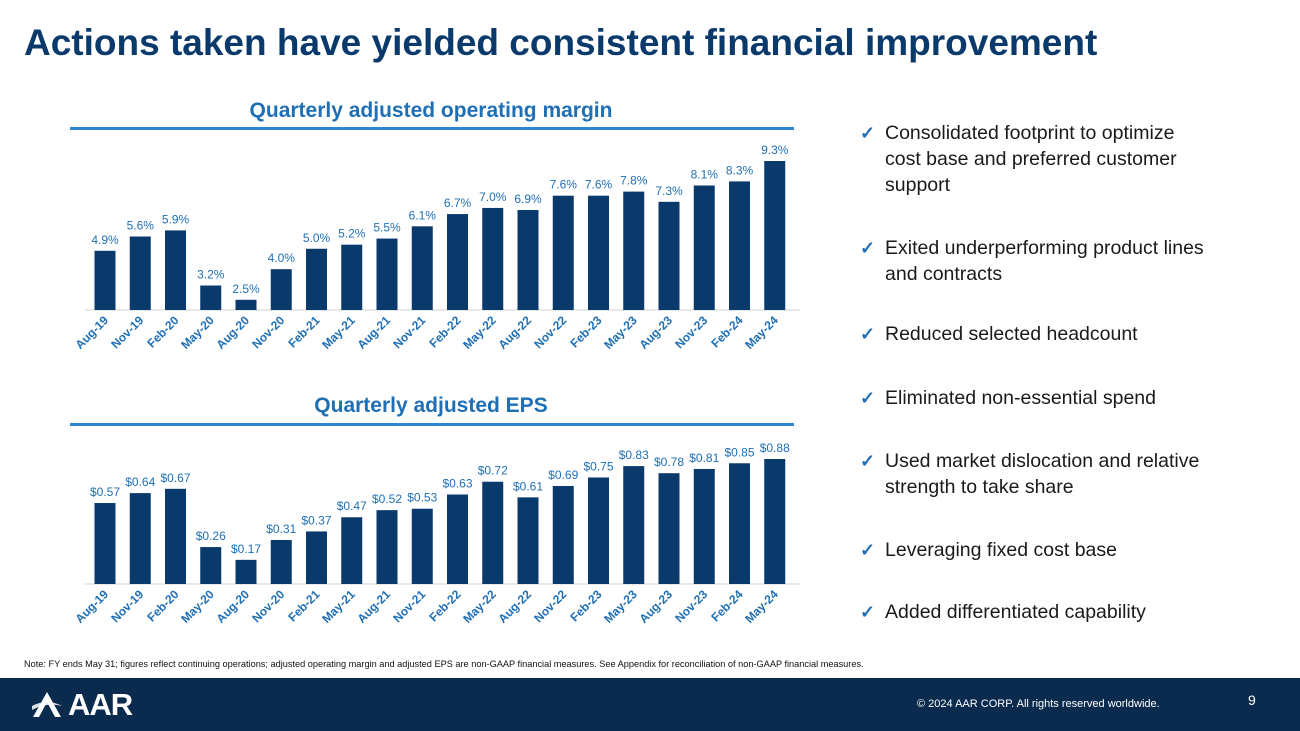  I want to click on aar-logo-icon, so click(47, 704).